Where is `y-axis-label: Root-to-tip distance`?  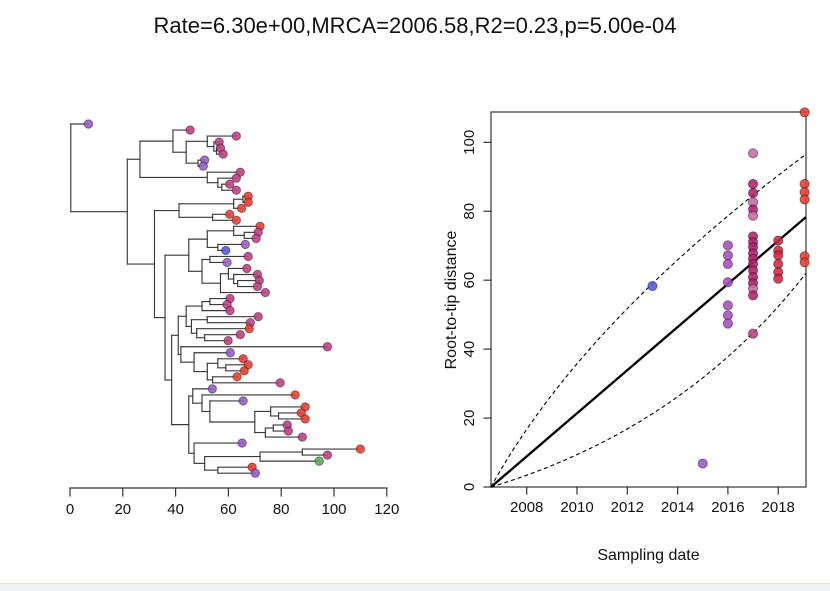
y-axis-label: Root-to-tip distance is located at coordinates (451, 300).